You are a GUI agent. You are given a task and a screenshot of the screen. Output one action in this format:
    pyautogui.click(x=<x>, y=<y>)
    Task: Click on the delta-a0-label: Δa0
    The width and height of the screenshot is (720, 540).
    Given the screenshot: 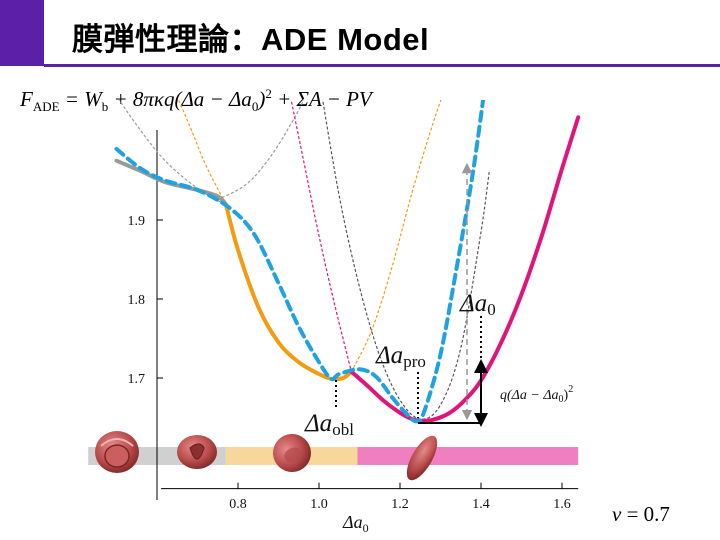 What is the action you would take?
    pyautogui.click(x=477, y=304)
    